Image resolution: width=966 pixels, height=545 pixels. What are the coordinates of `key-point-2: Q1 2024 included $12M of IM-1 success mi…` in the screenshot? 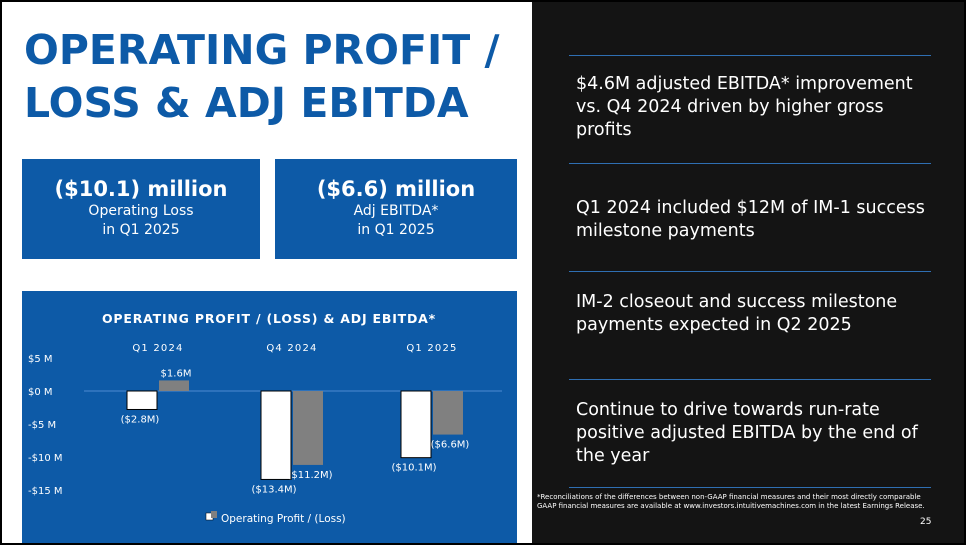 It's located at (750, 219).